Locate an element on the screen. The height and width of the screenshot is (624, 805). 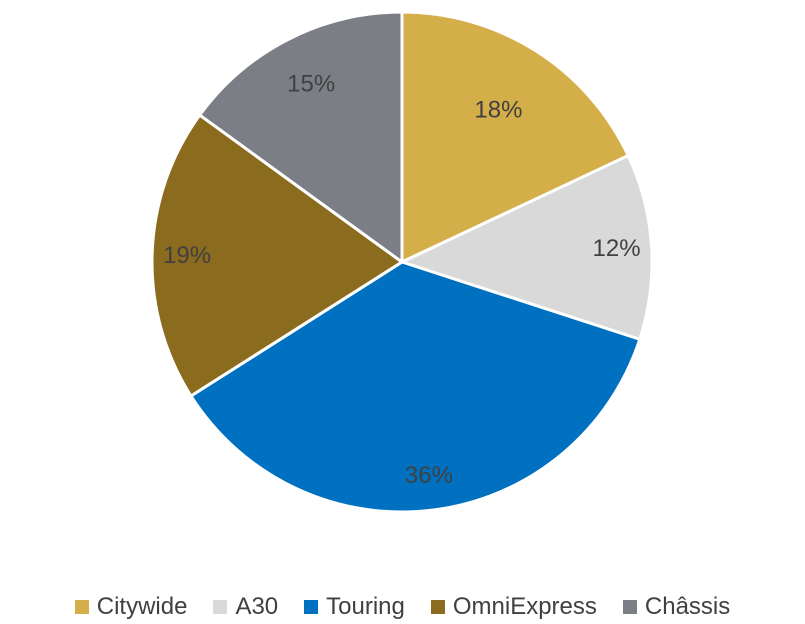
legend-label: OmniExpress is located at coordinates (524, 606).